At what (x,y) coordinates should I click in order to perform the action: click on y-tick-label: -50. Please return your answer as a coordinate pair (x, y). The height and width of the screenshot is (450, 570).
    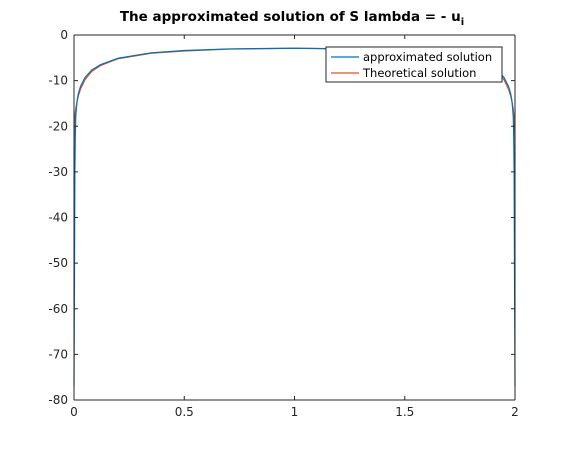
    Looking at the image, I should click on (58, 263).